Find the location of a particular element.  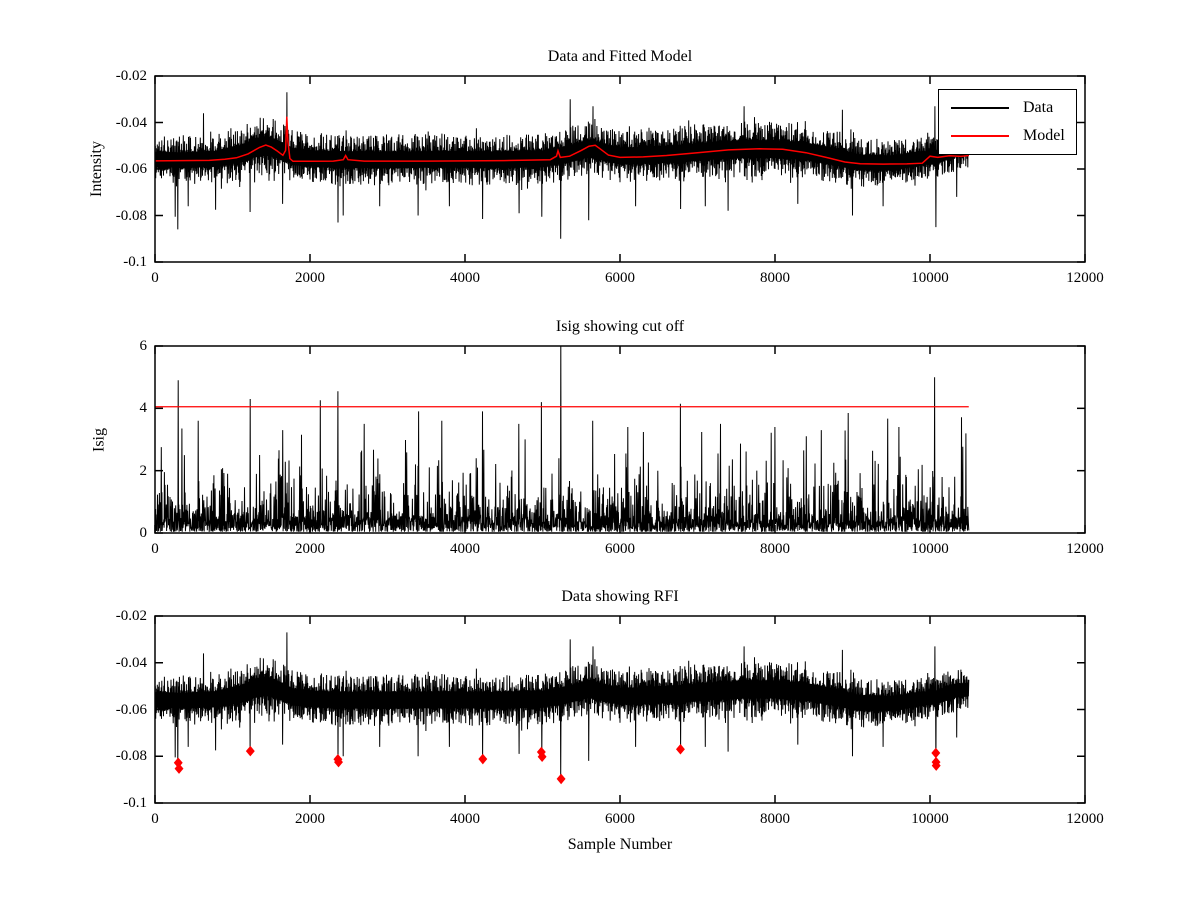

tick-label: 2 is located at coordinates (143, 470).